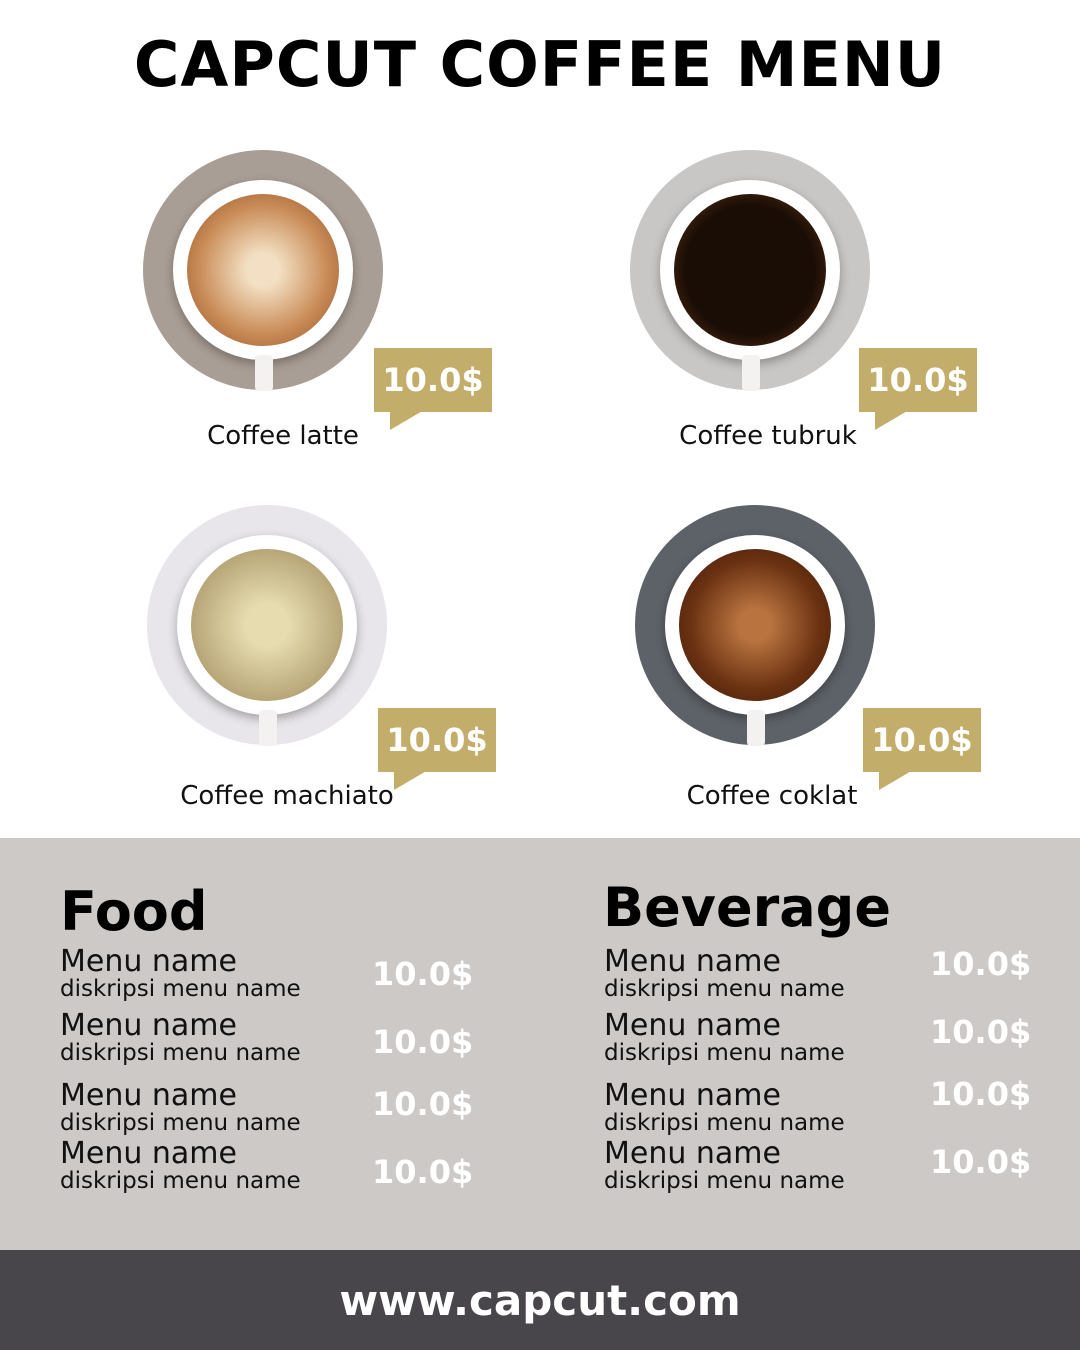 The image size is (1080, 1350). What do you see at coordinates (755, 625) in the screenshot?
I see `coffee-coklat-image` at bounding box center [755, 625].